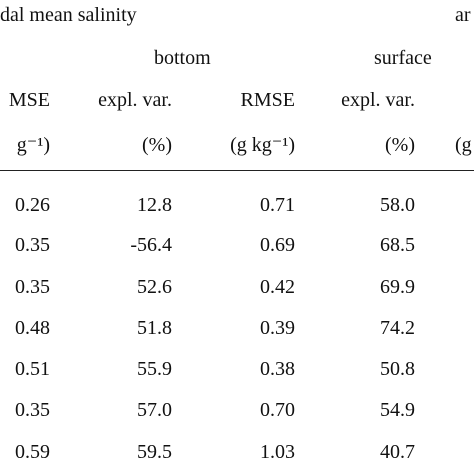  I want to click on cell: 0.39, so click(277, 328).